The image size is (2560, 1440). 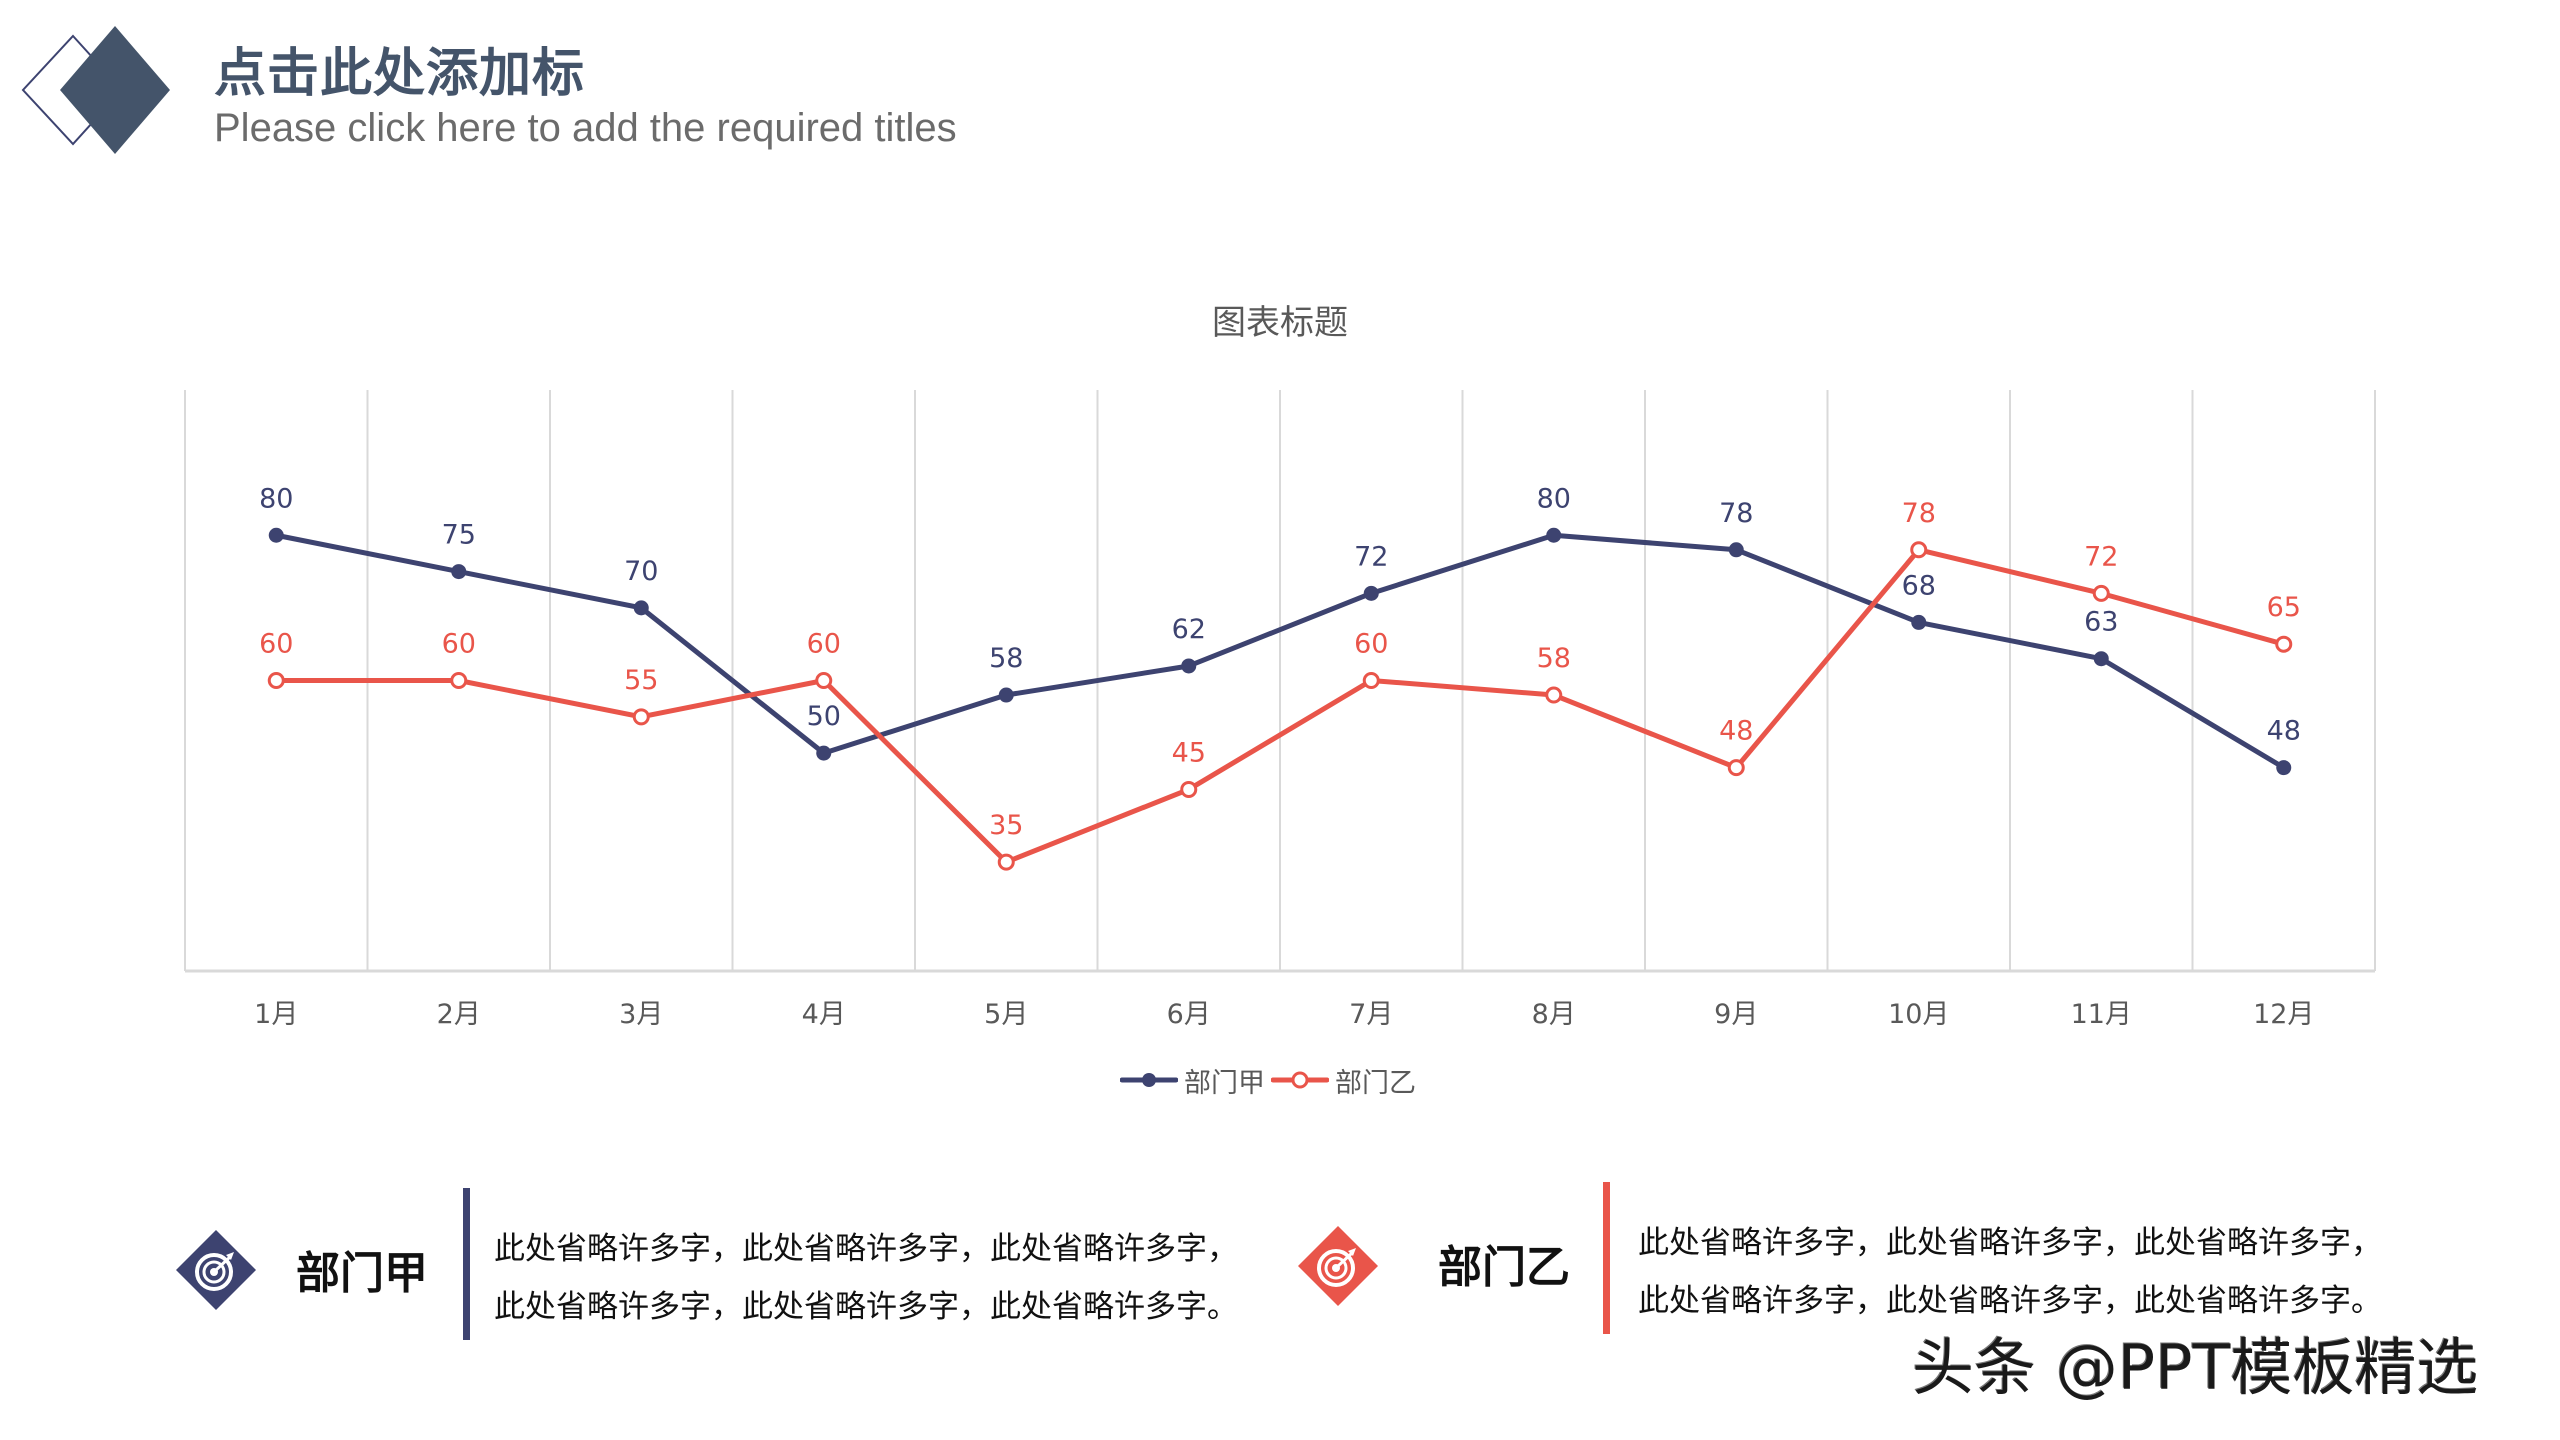 I want to click on legend-item-series-b: 部门乙, so click(x=1343, y=1080).